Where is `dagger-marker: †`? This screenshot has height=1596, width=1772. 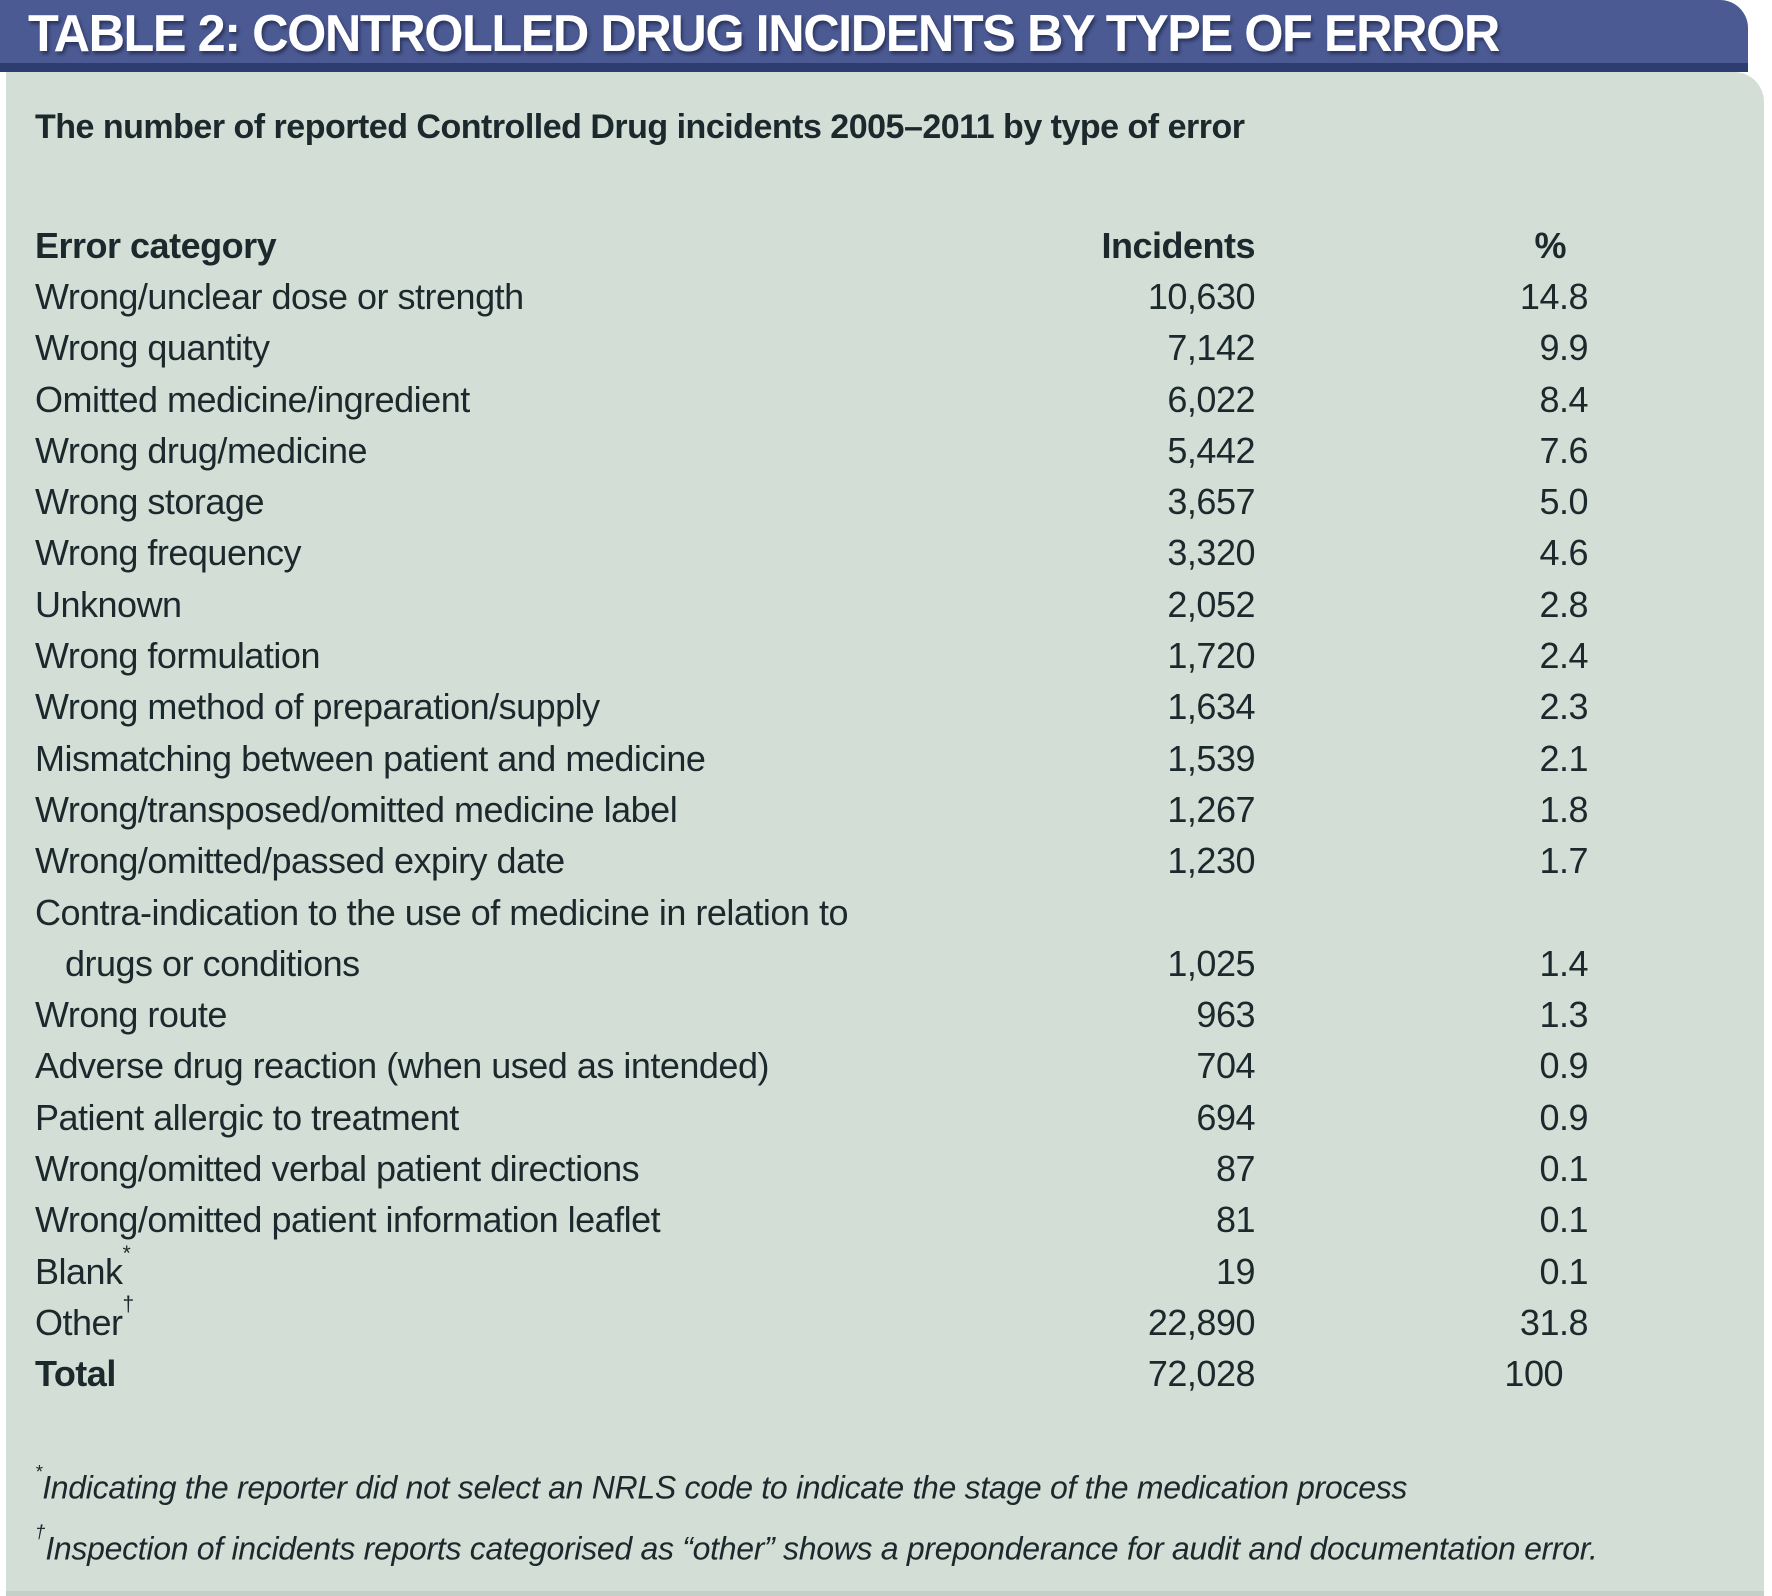
dagger-marker: † is located at coordinates (40, 1532).